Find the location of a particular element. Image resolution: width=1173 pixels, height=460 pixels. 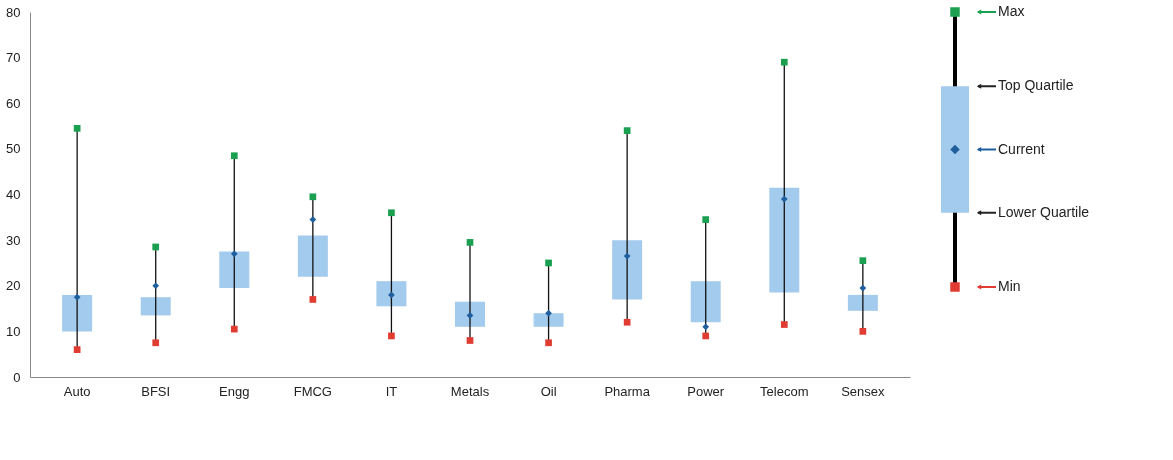

x-tick-label: Engg is located at coordinates (234, 391).